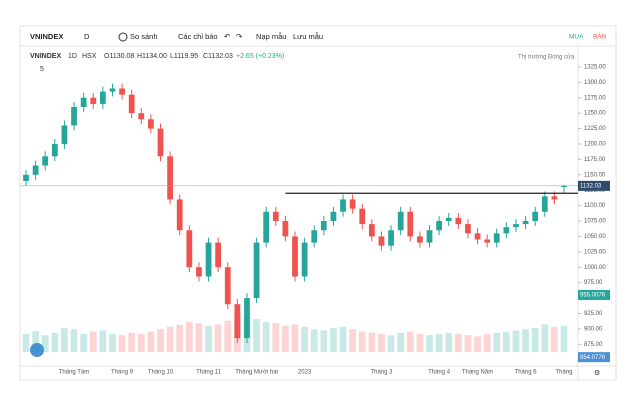  Describe the element at coordinates (239, 36) in the screenshot. I see `redo: ↷` at that location.